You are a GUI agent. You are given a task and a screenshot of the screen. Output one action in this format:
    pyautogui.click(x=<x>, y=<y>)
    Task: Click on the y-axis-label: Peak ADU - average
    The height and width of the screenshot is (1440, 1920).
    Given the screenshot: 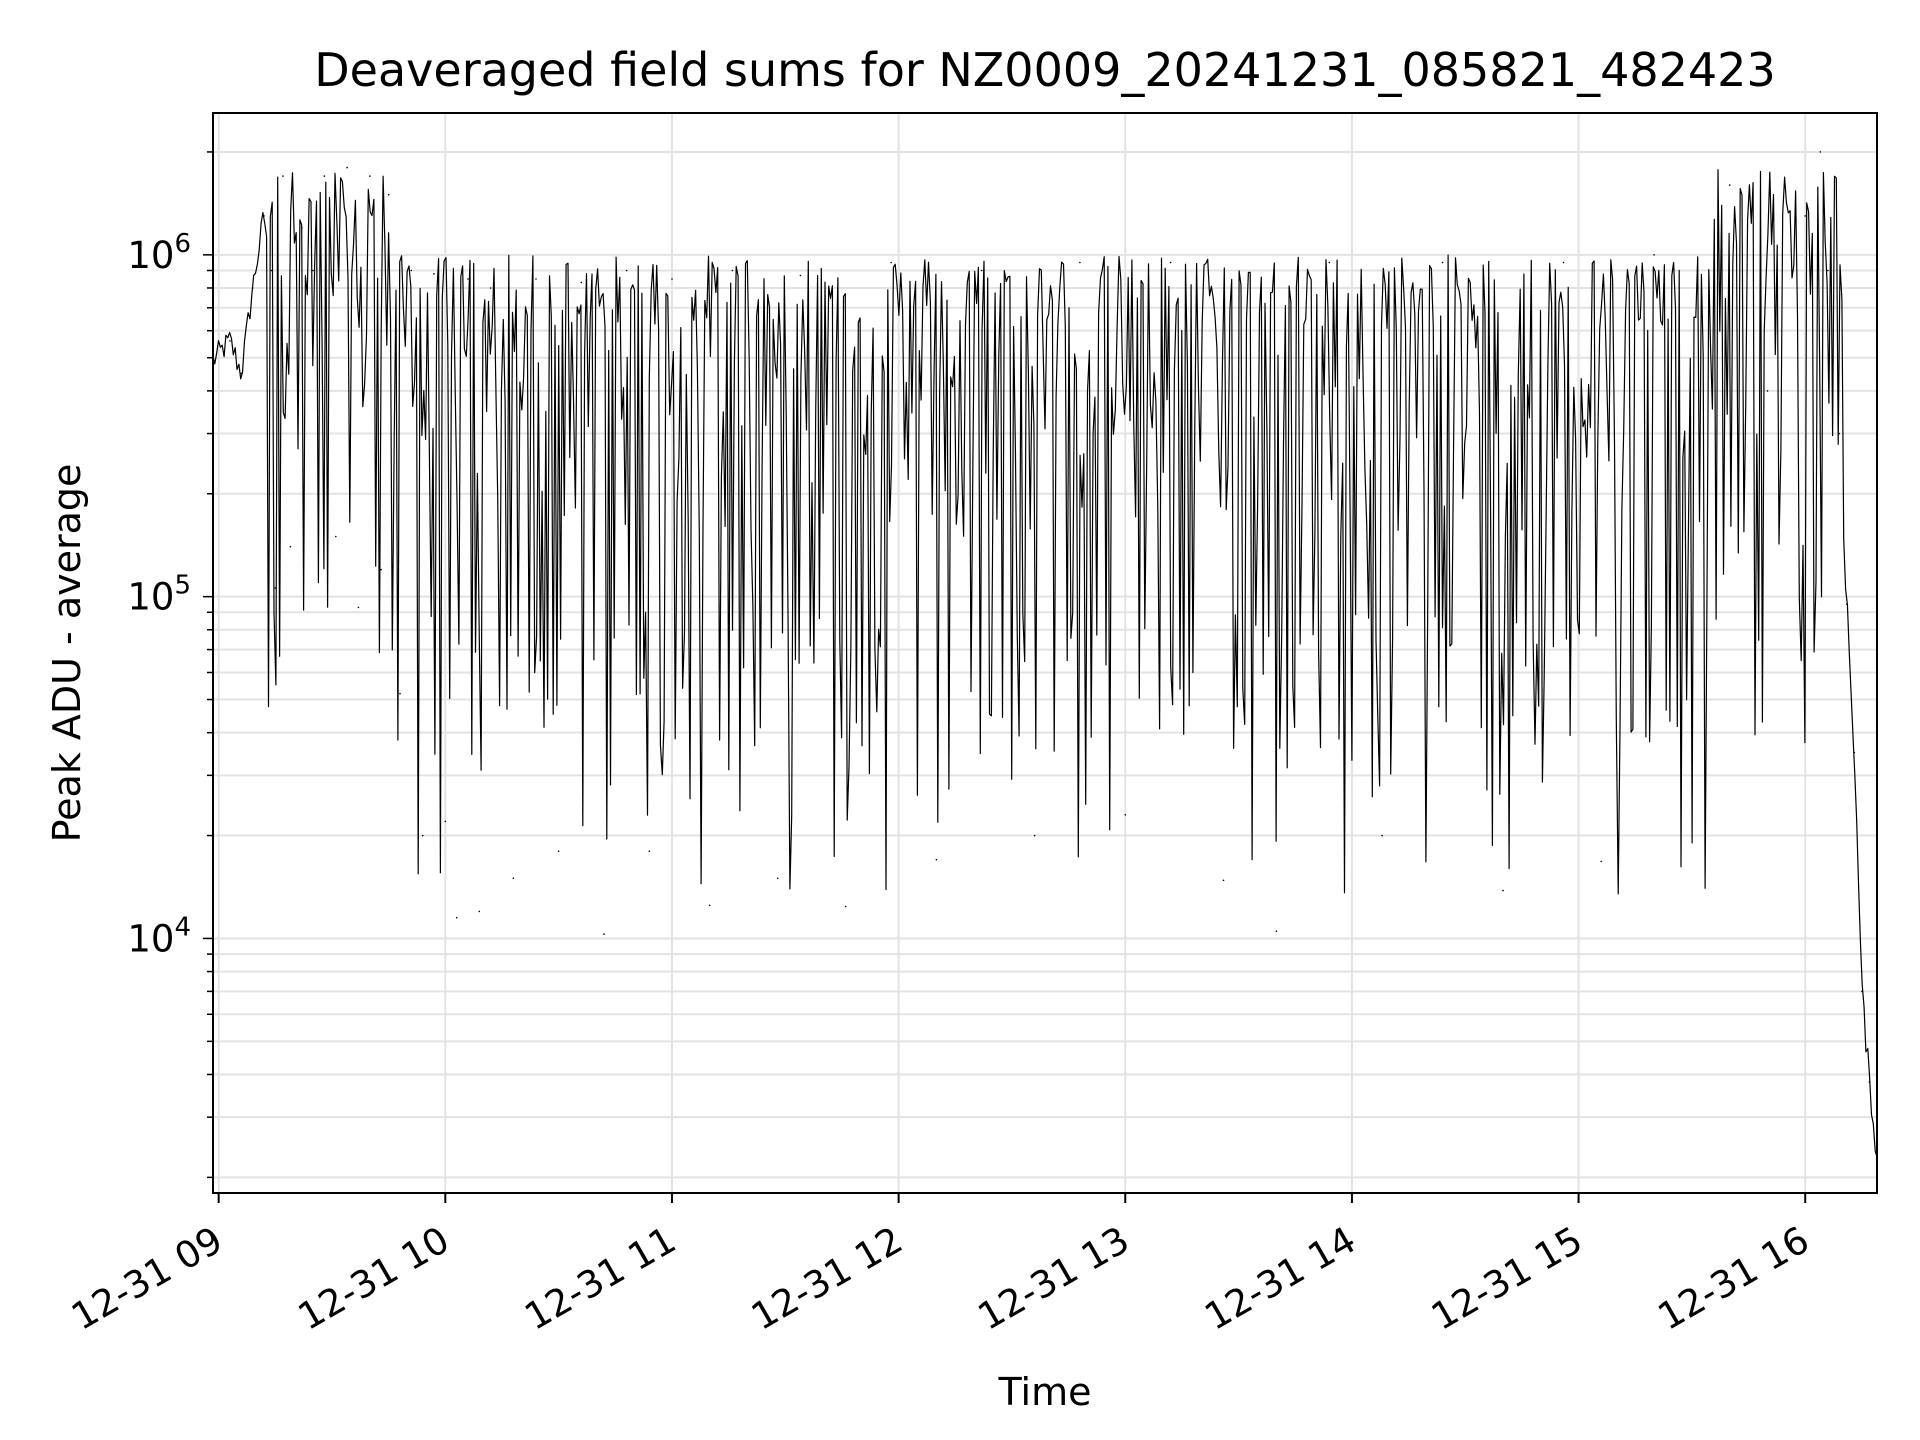 What is the action you would take?
    pyautogui.click(x=67, y=653)
    